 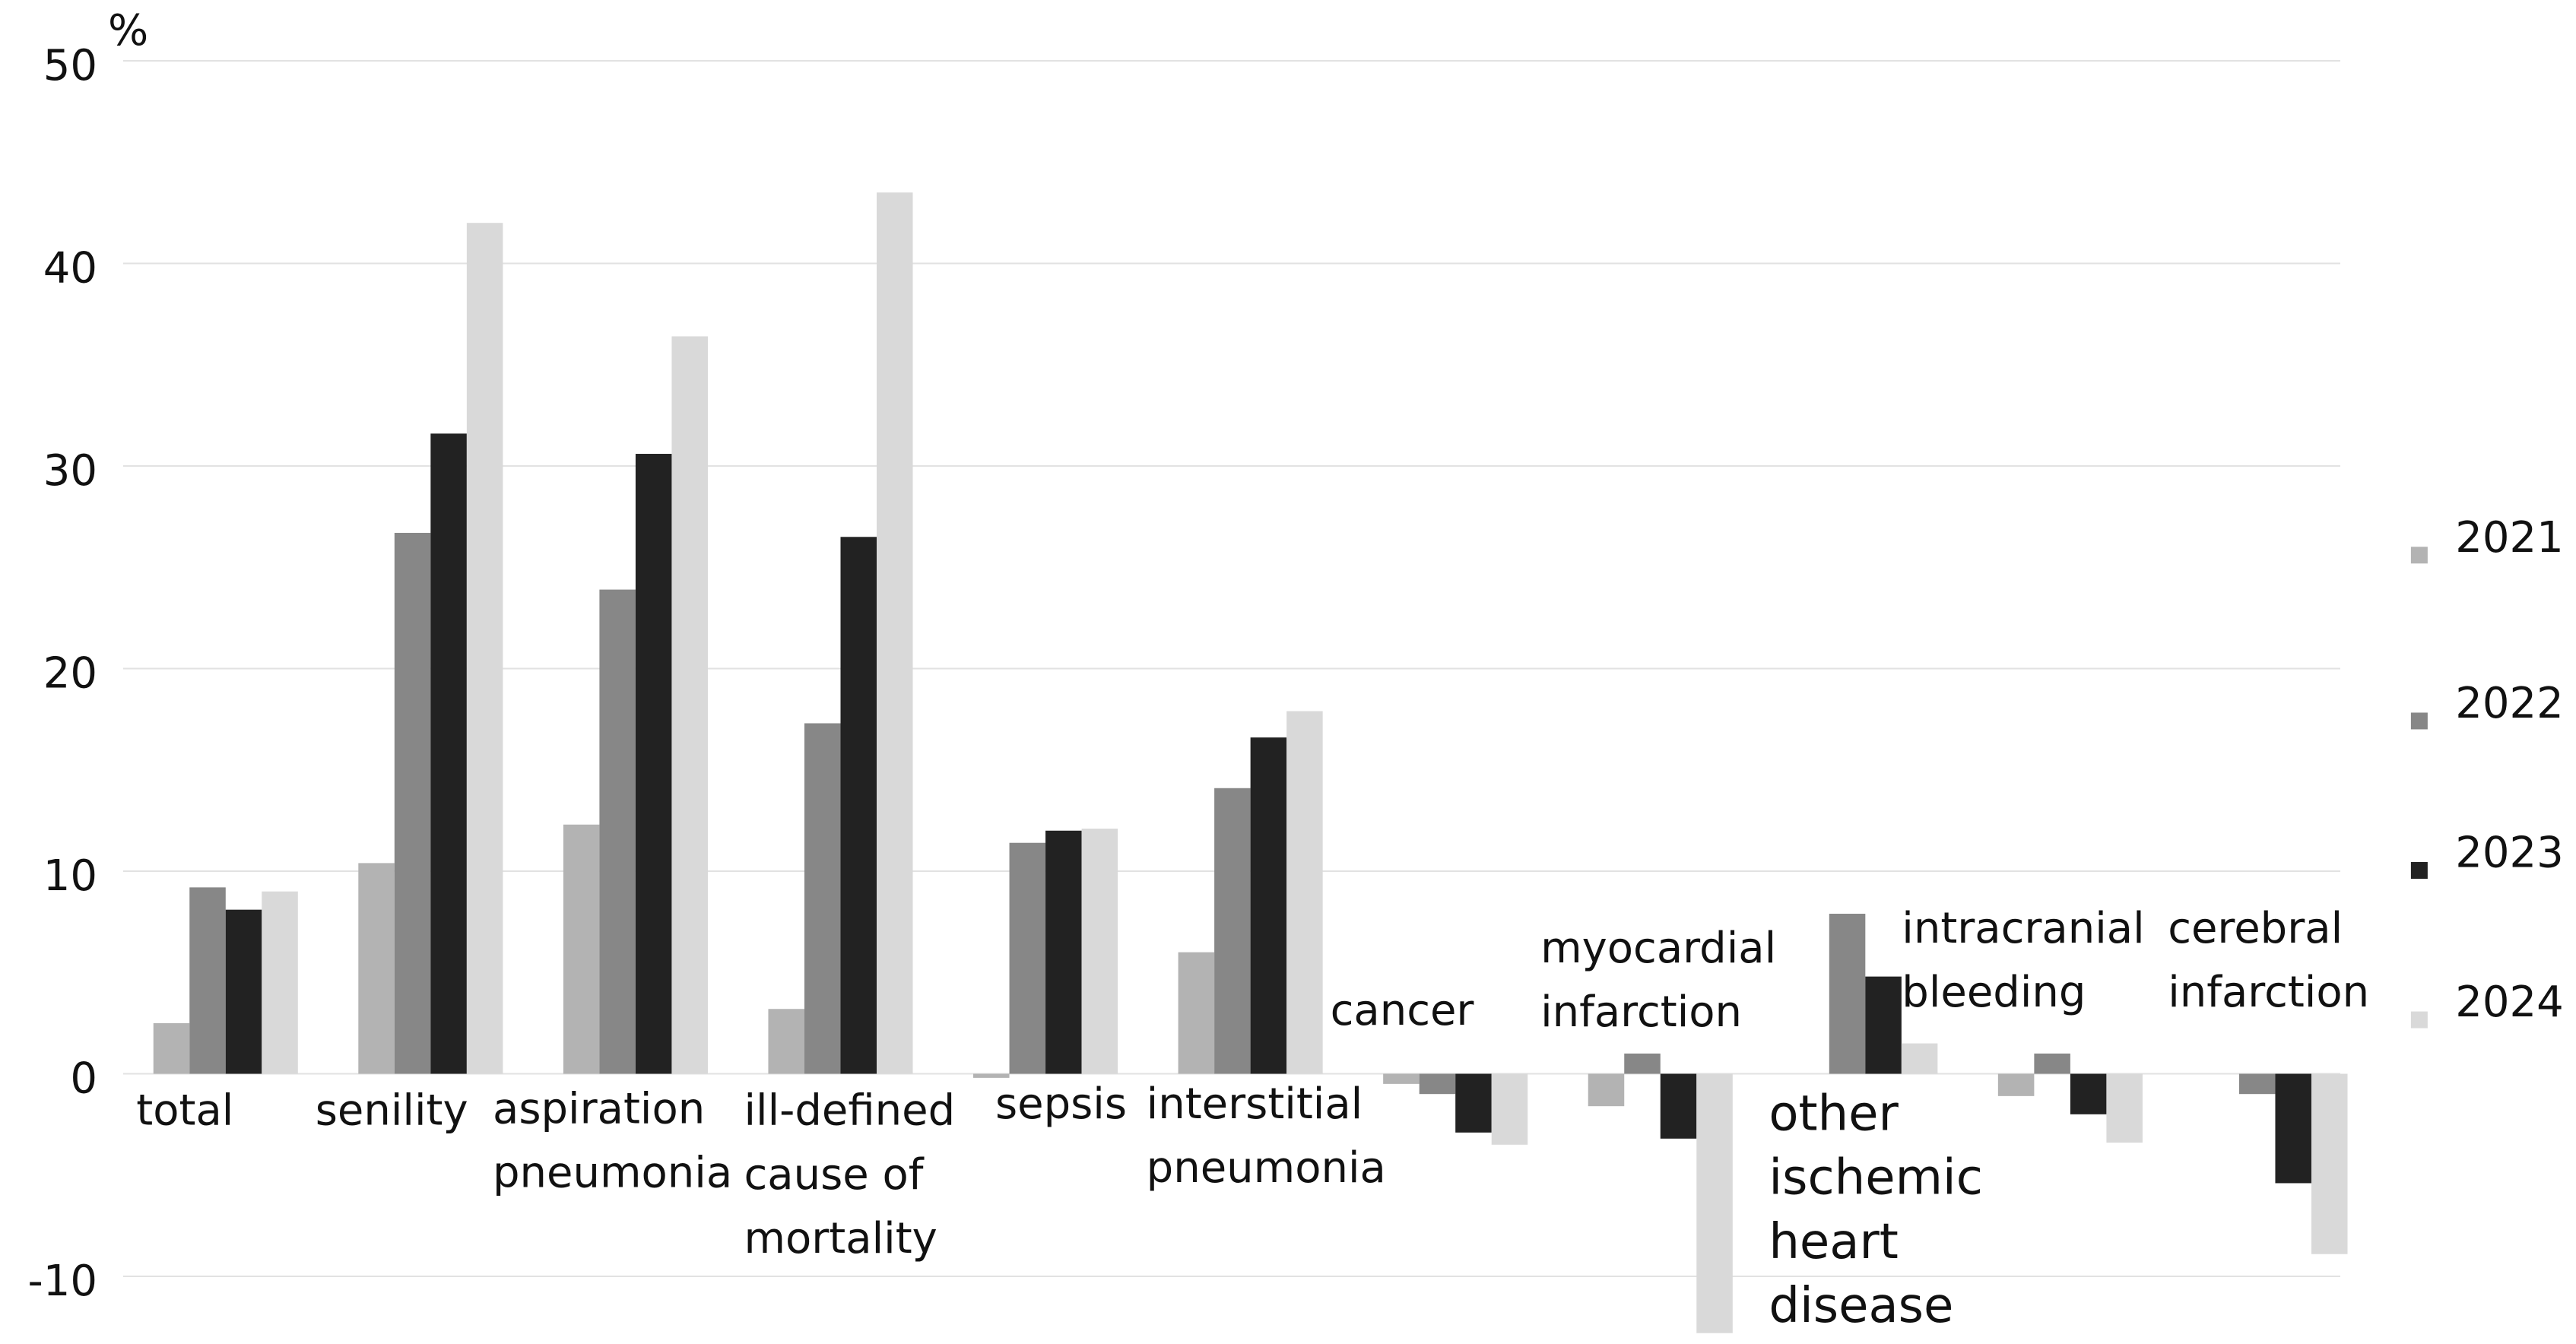 I want to click on x-tick-label: other, so click(x=1834, y=1114).